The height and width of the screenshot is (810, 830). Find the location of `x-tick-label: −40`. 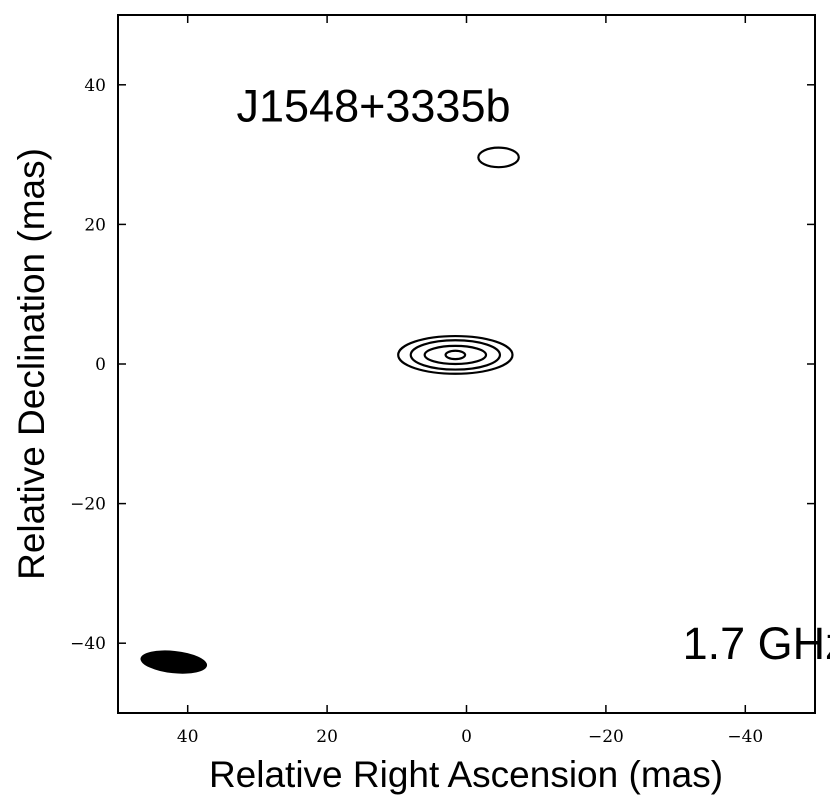

x-tick-label: −40 is located at coordinates (745, 737).